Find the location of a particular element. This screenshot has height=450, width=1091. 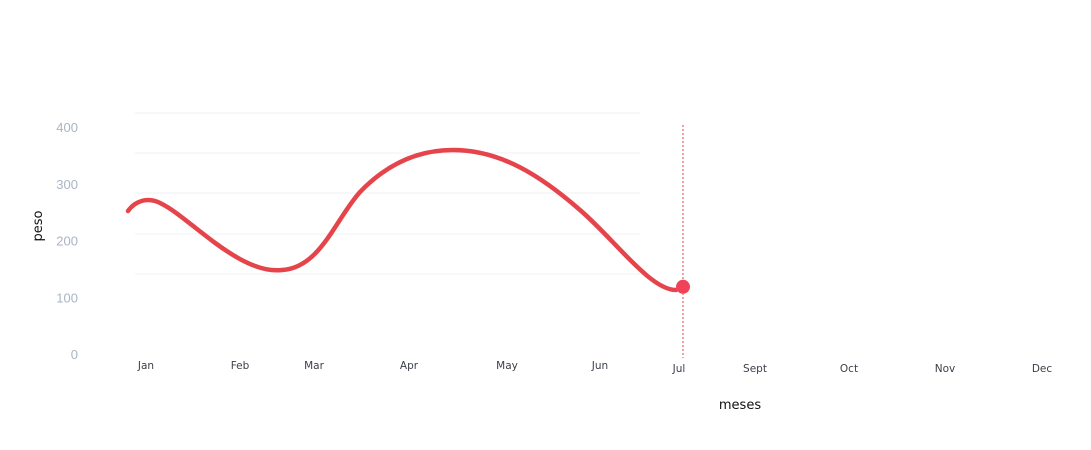

x-tick-label: Dec is located at coordinates (1042, 369).